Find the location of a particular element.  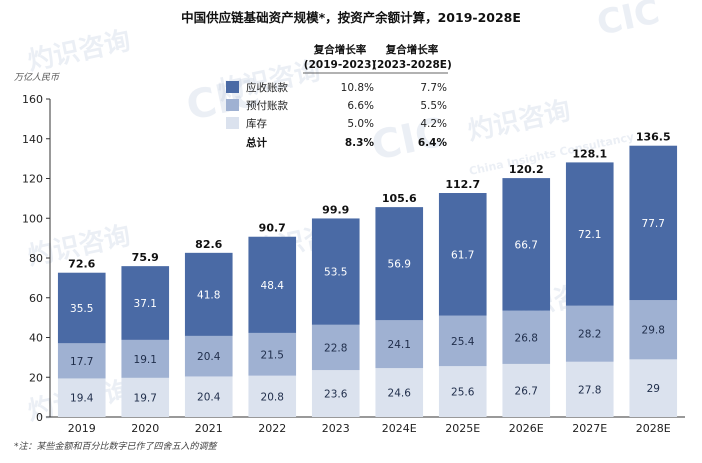

data-label: 26.8 is located at coordinates (526, 338).